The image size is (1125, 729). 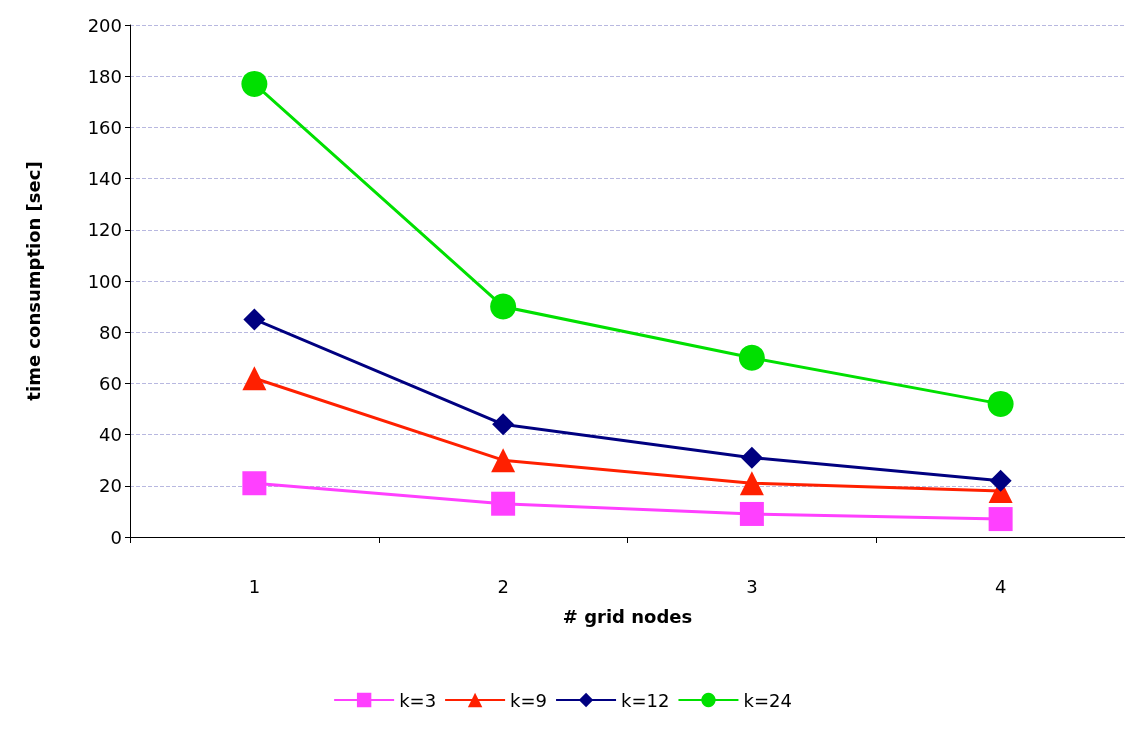 What do you see at coordinates (110, 332) in the screenshot?
I see `y-tick-label: 80` at bounding box center [110, 332].